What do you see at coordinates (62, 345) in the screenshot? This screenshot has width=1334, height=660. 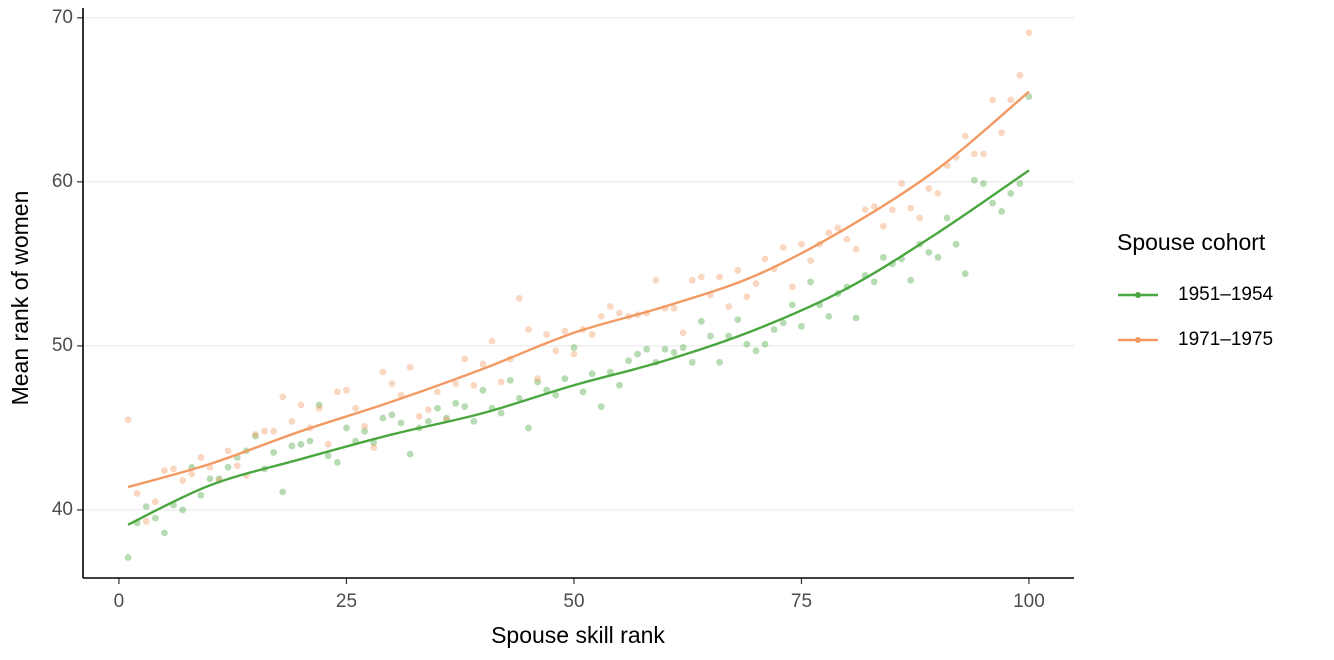 I see `y-tick-label: 50` at bounding box center [62, 345].